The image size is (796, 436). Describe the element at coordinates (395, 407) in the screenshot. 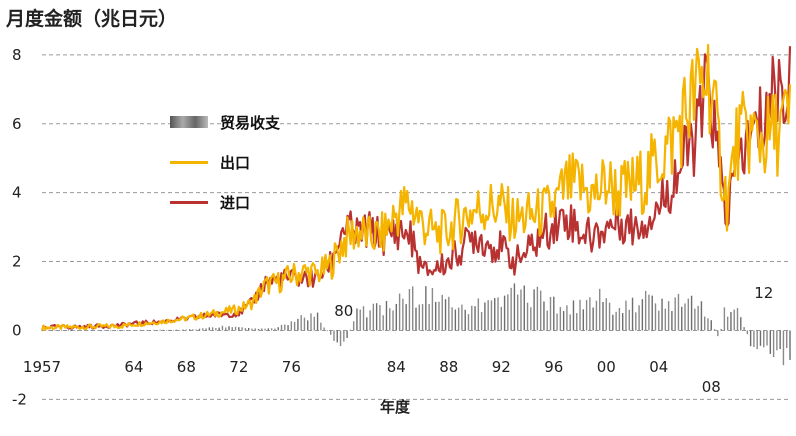

I see `x-axis-label: 年度` at that location.